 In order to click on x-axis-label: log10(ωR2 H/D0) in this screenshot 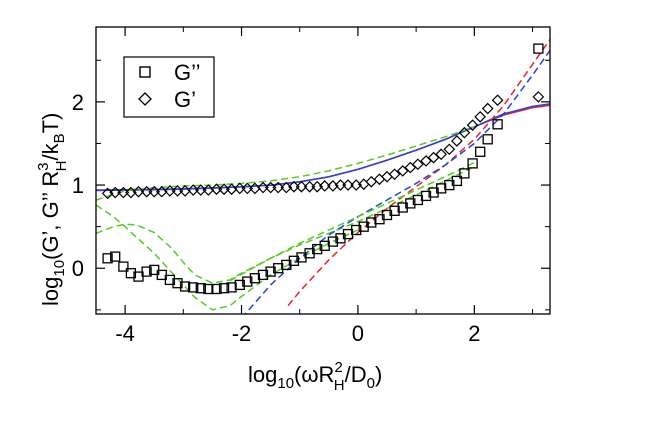, I will do `click(315, 376)`.